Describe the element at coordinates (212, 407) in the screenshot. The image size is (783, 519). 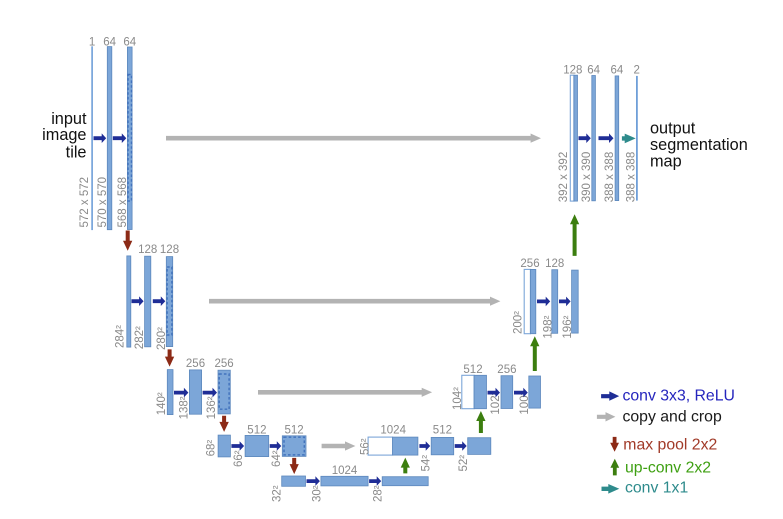
I see `svg-text: 136²` at that location.